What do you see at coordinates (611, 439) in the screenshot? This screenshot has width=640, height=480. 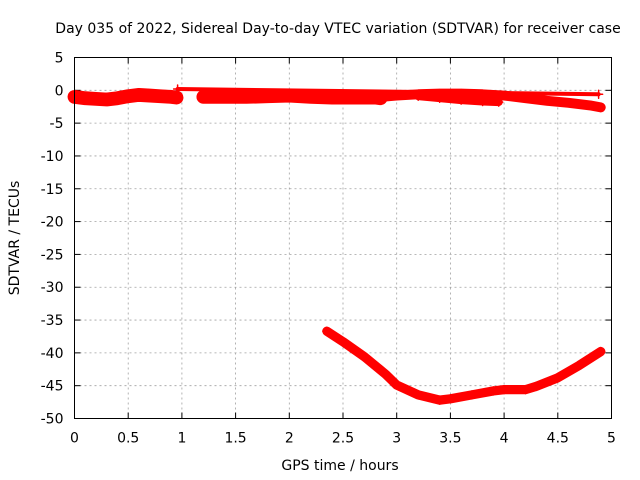 I see `x-tick-label: 5` at bounding box center [611, 439].